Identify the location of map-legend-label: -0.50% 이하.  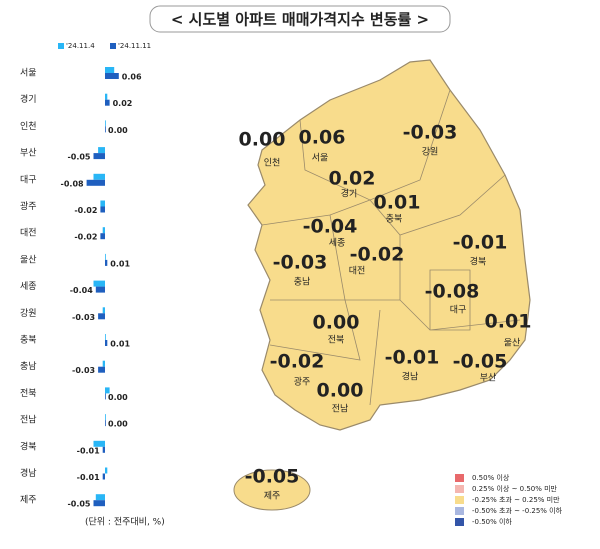
(492, 521).